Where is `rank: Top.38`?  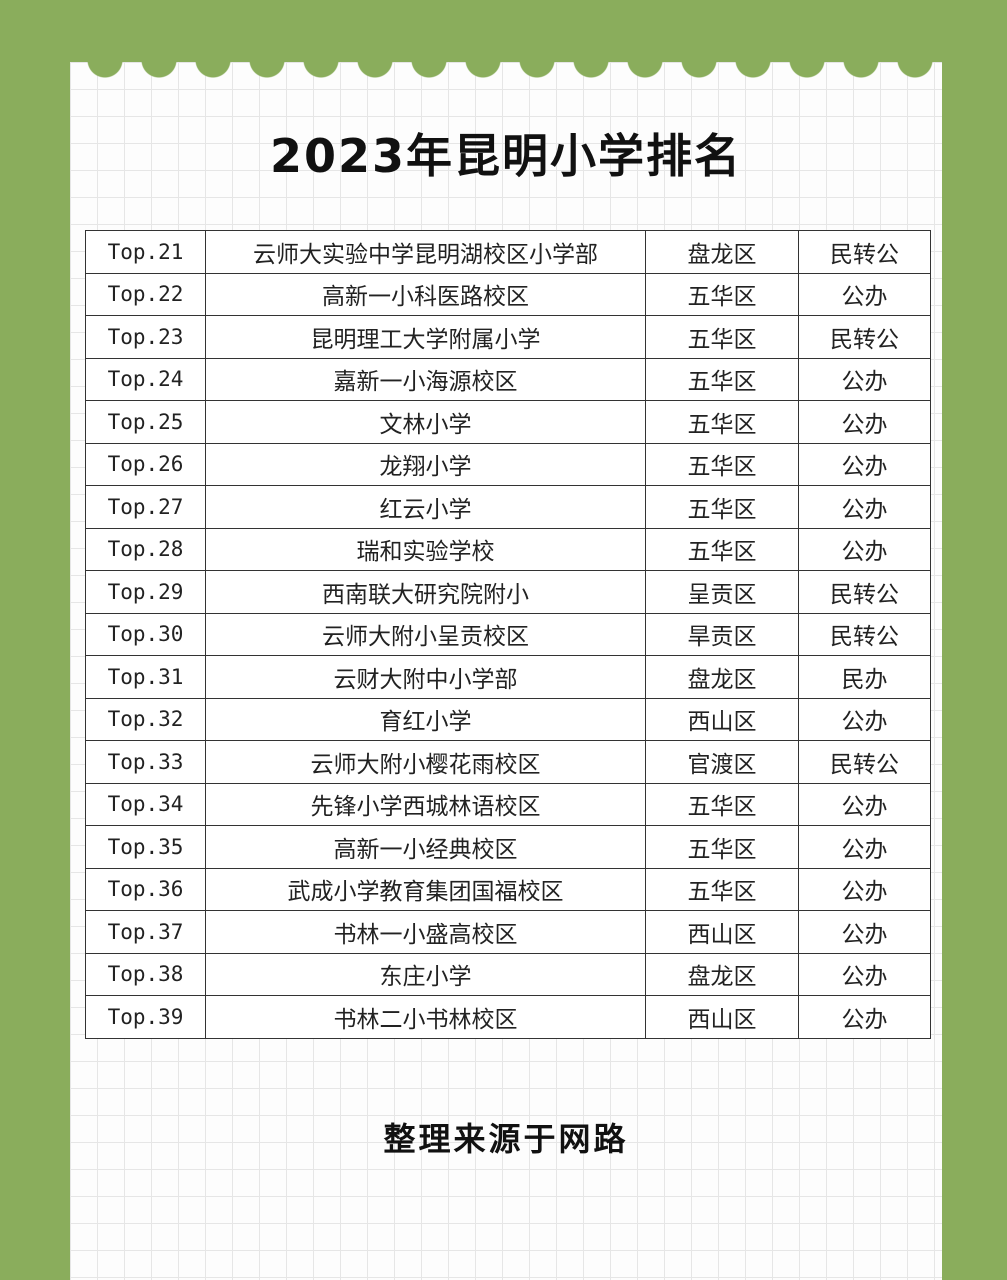
rank: Top.38 is located at coordinates (145, 974).